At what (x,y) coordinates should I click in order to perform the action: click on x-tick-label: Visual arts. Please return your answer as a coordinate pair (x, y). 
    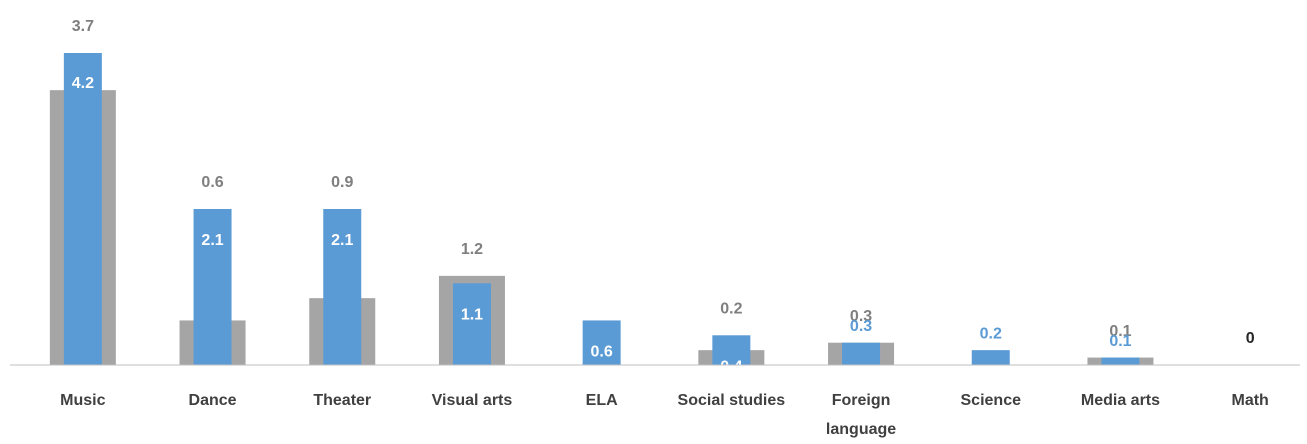
    Looking at the image, I should click on (472, 400).